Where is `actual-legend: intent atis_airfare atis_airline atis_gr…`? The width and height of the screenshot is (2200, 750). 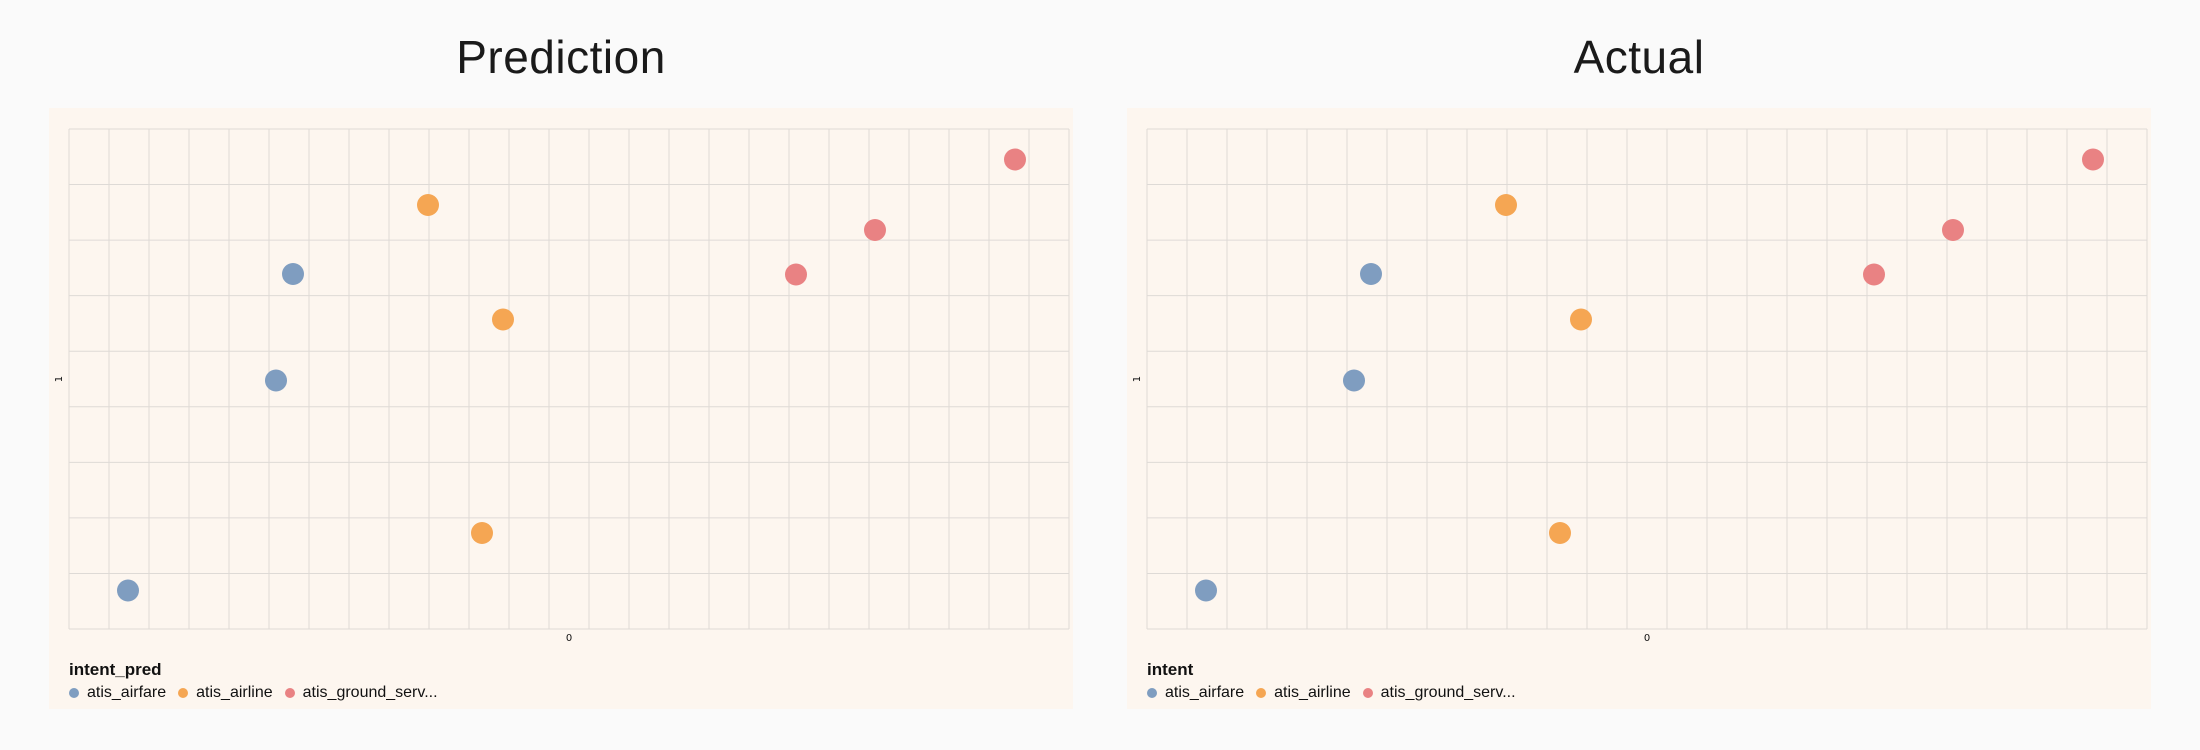 actual-legend: intent atis_airfare atis_airline atis_gr… is located at coordinates (1331, 681).